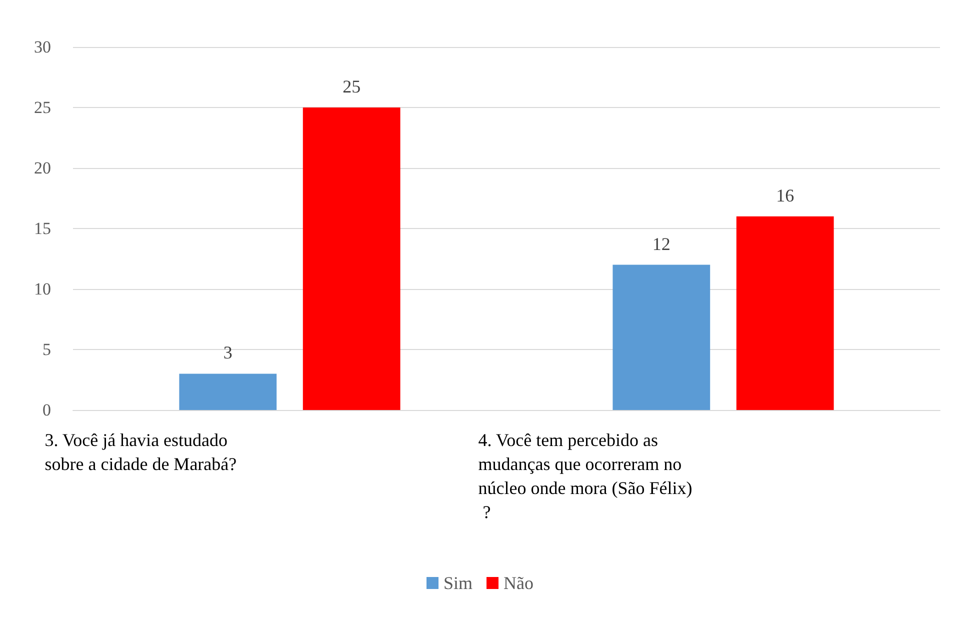 This screenshot has height=629, width=960. What do you see at coordinates (42, 289) in the screenshot?
I see `y-tick-label: 10` at bounding box center [42, 289].